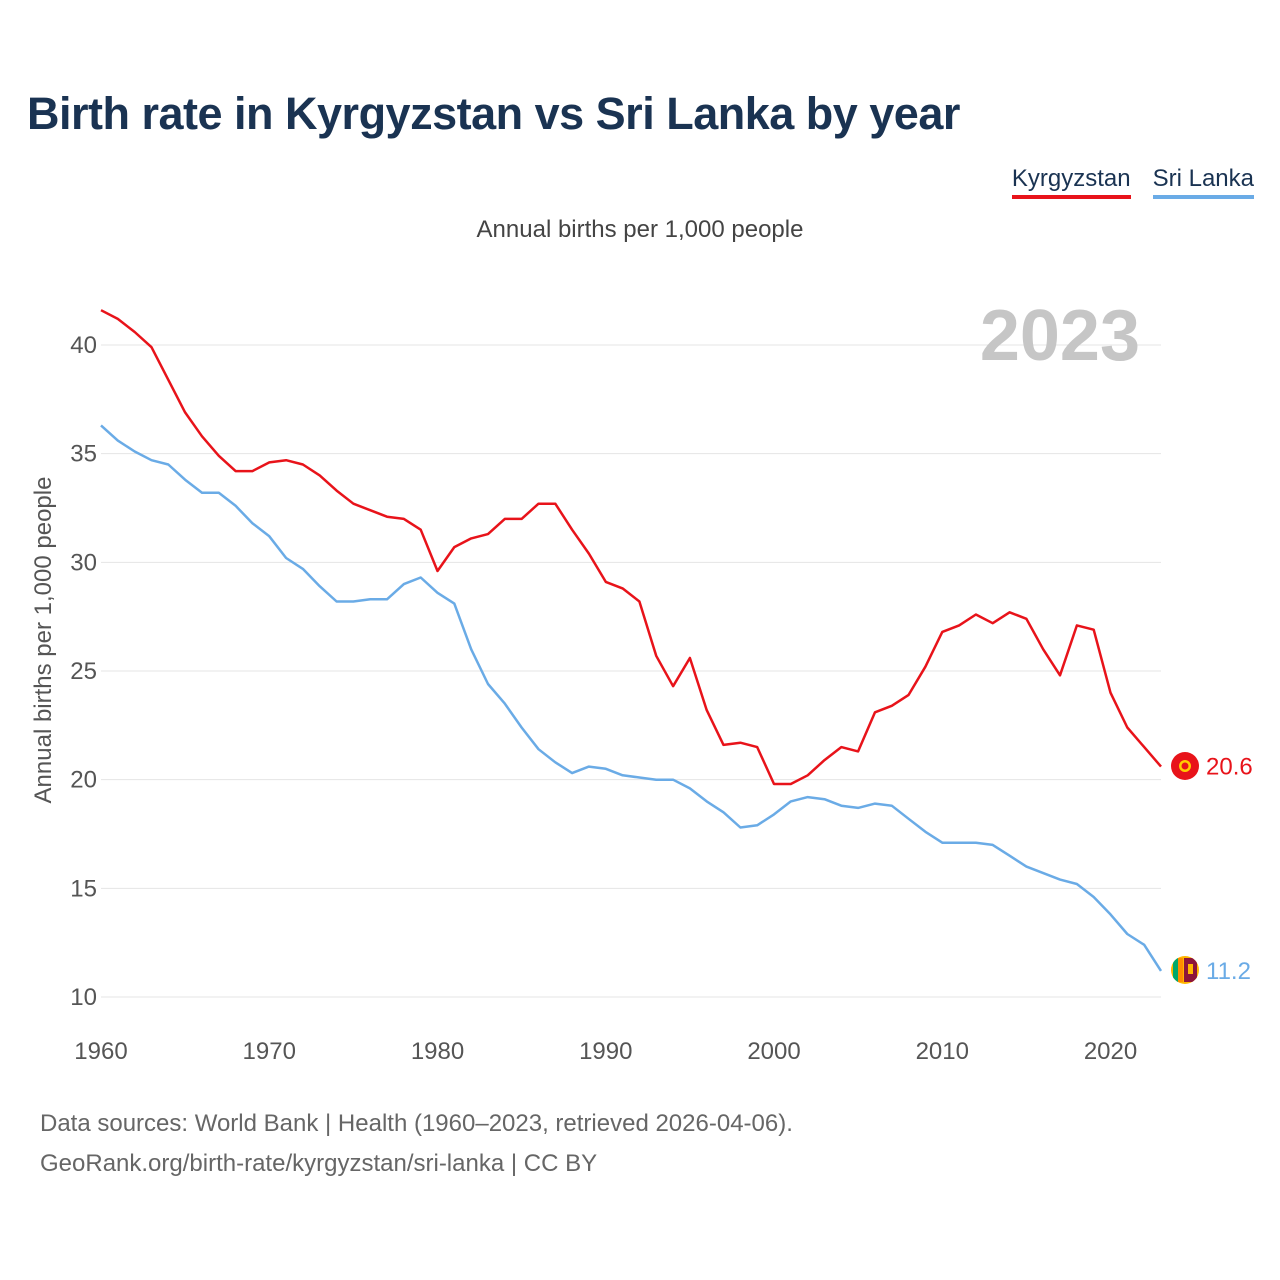  I want to click on sri-lanka-flag-icon, so click(1185, 970).